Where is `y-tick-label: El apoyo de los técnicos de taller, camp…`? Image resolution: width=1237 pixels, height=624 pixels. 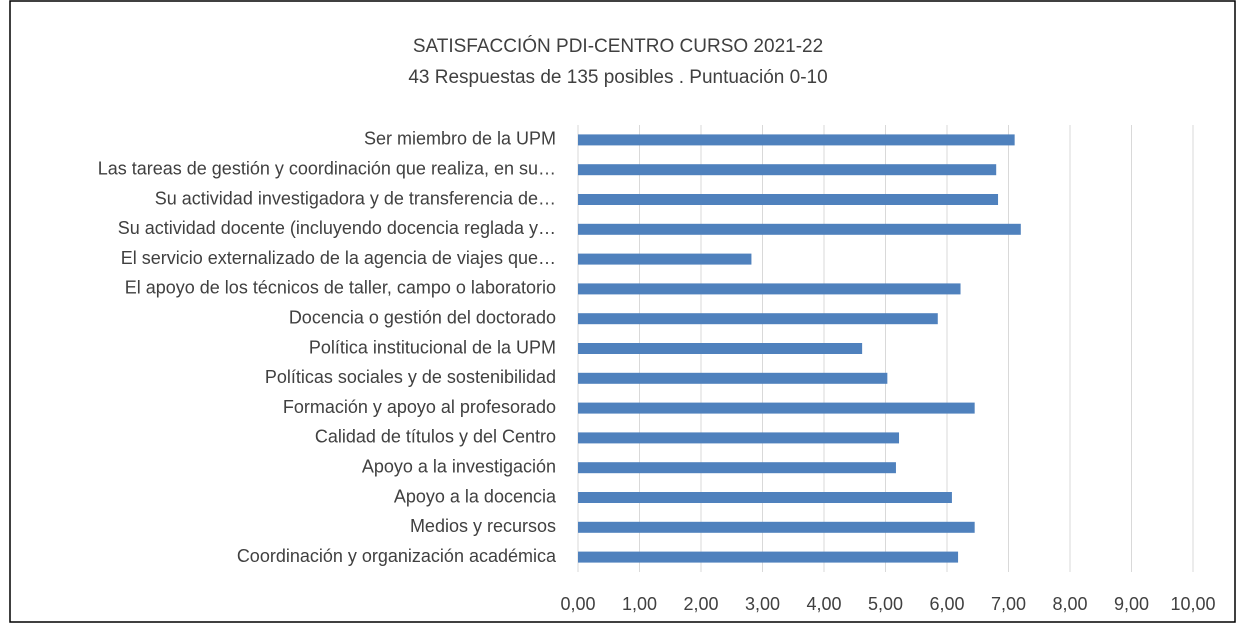 y-tick-label: El apoyo de los técnicos de taller, camp… is located at coordinates (340, 288).